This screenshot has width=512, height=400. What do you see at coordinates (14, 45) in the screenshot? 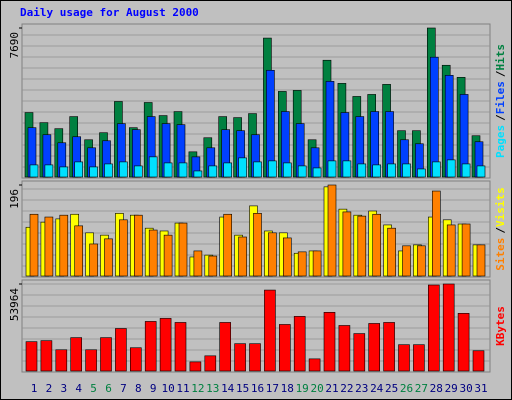
I see `y-tick-label: 7690` at bounding box center [14, 45].